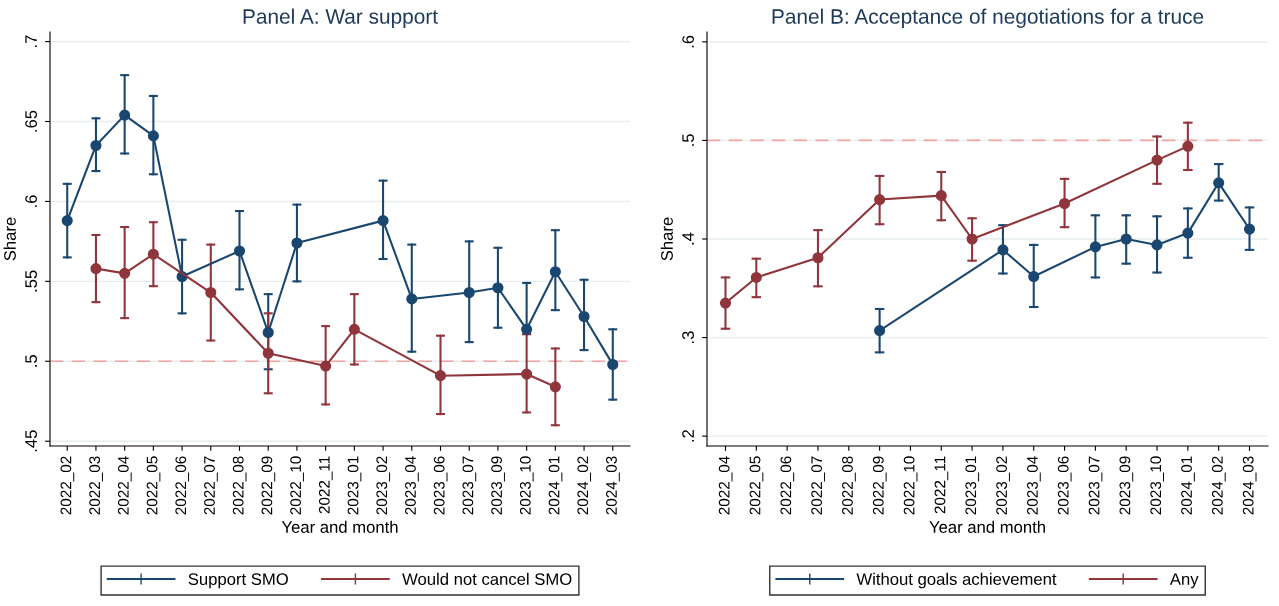 The image size is (1279, 606). What do you see at coordinates (340, 18) in the screenshot?
I see `chart-title: Panel A: War support` at bounding box center [340, 18].